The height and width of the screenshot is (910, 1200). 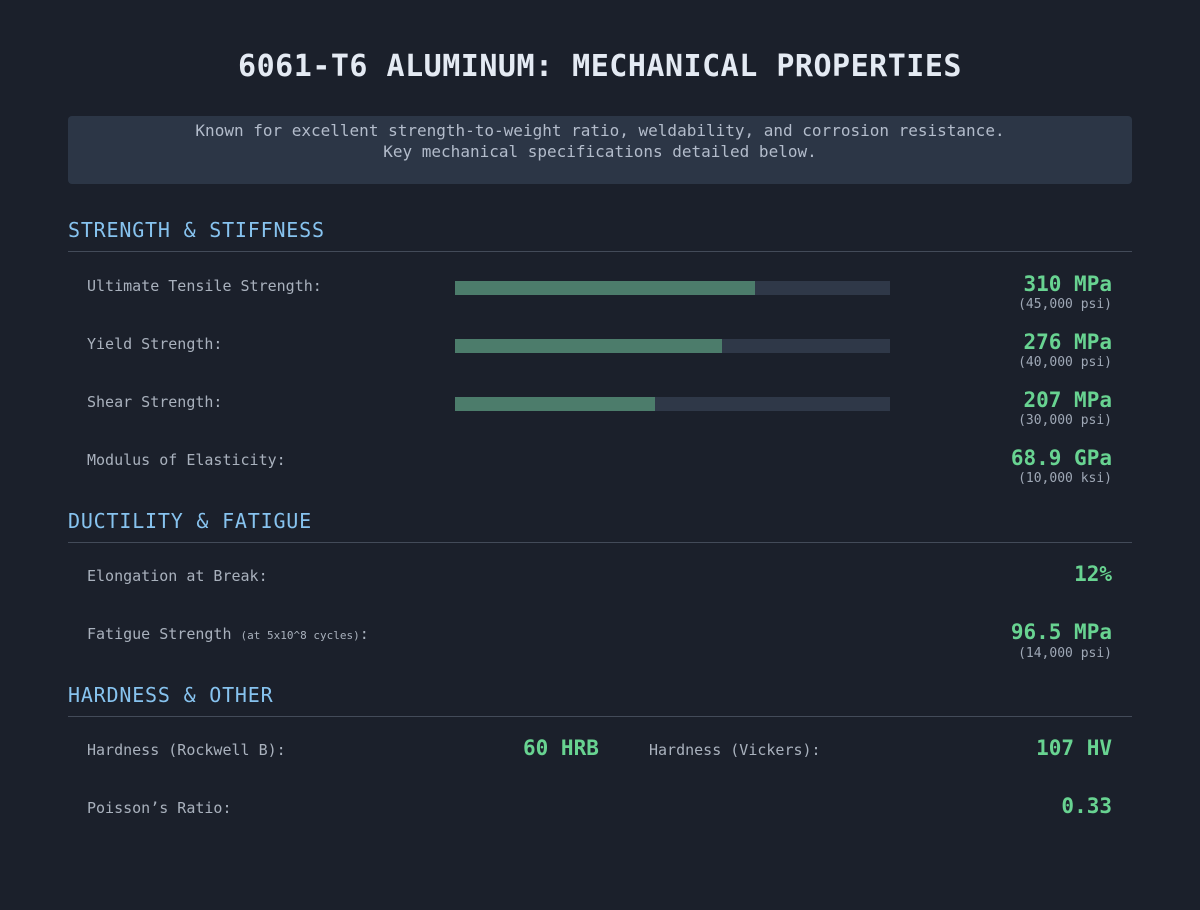 I want to click on fatigue-value: 96.5 MPa, so click(x=1061, y=632).